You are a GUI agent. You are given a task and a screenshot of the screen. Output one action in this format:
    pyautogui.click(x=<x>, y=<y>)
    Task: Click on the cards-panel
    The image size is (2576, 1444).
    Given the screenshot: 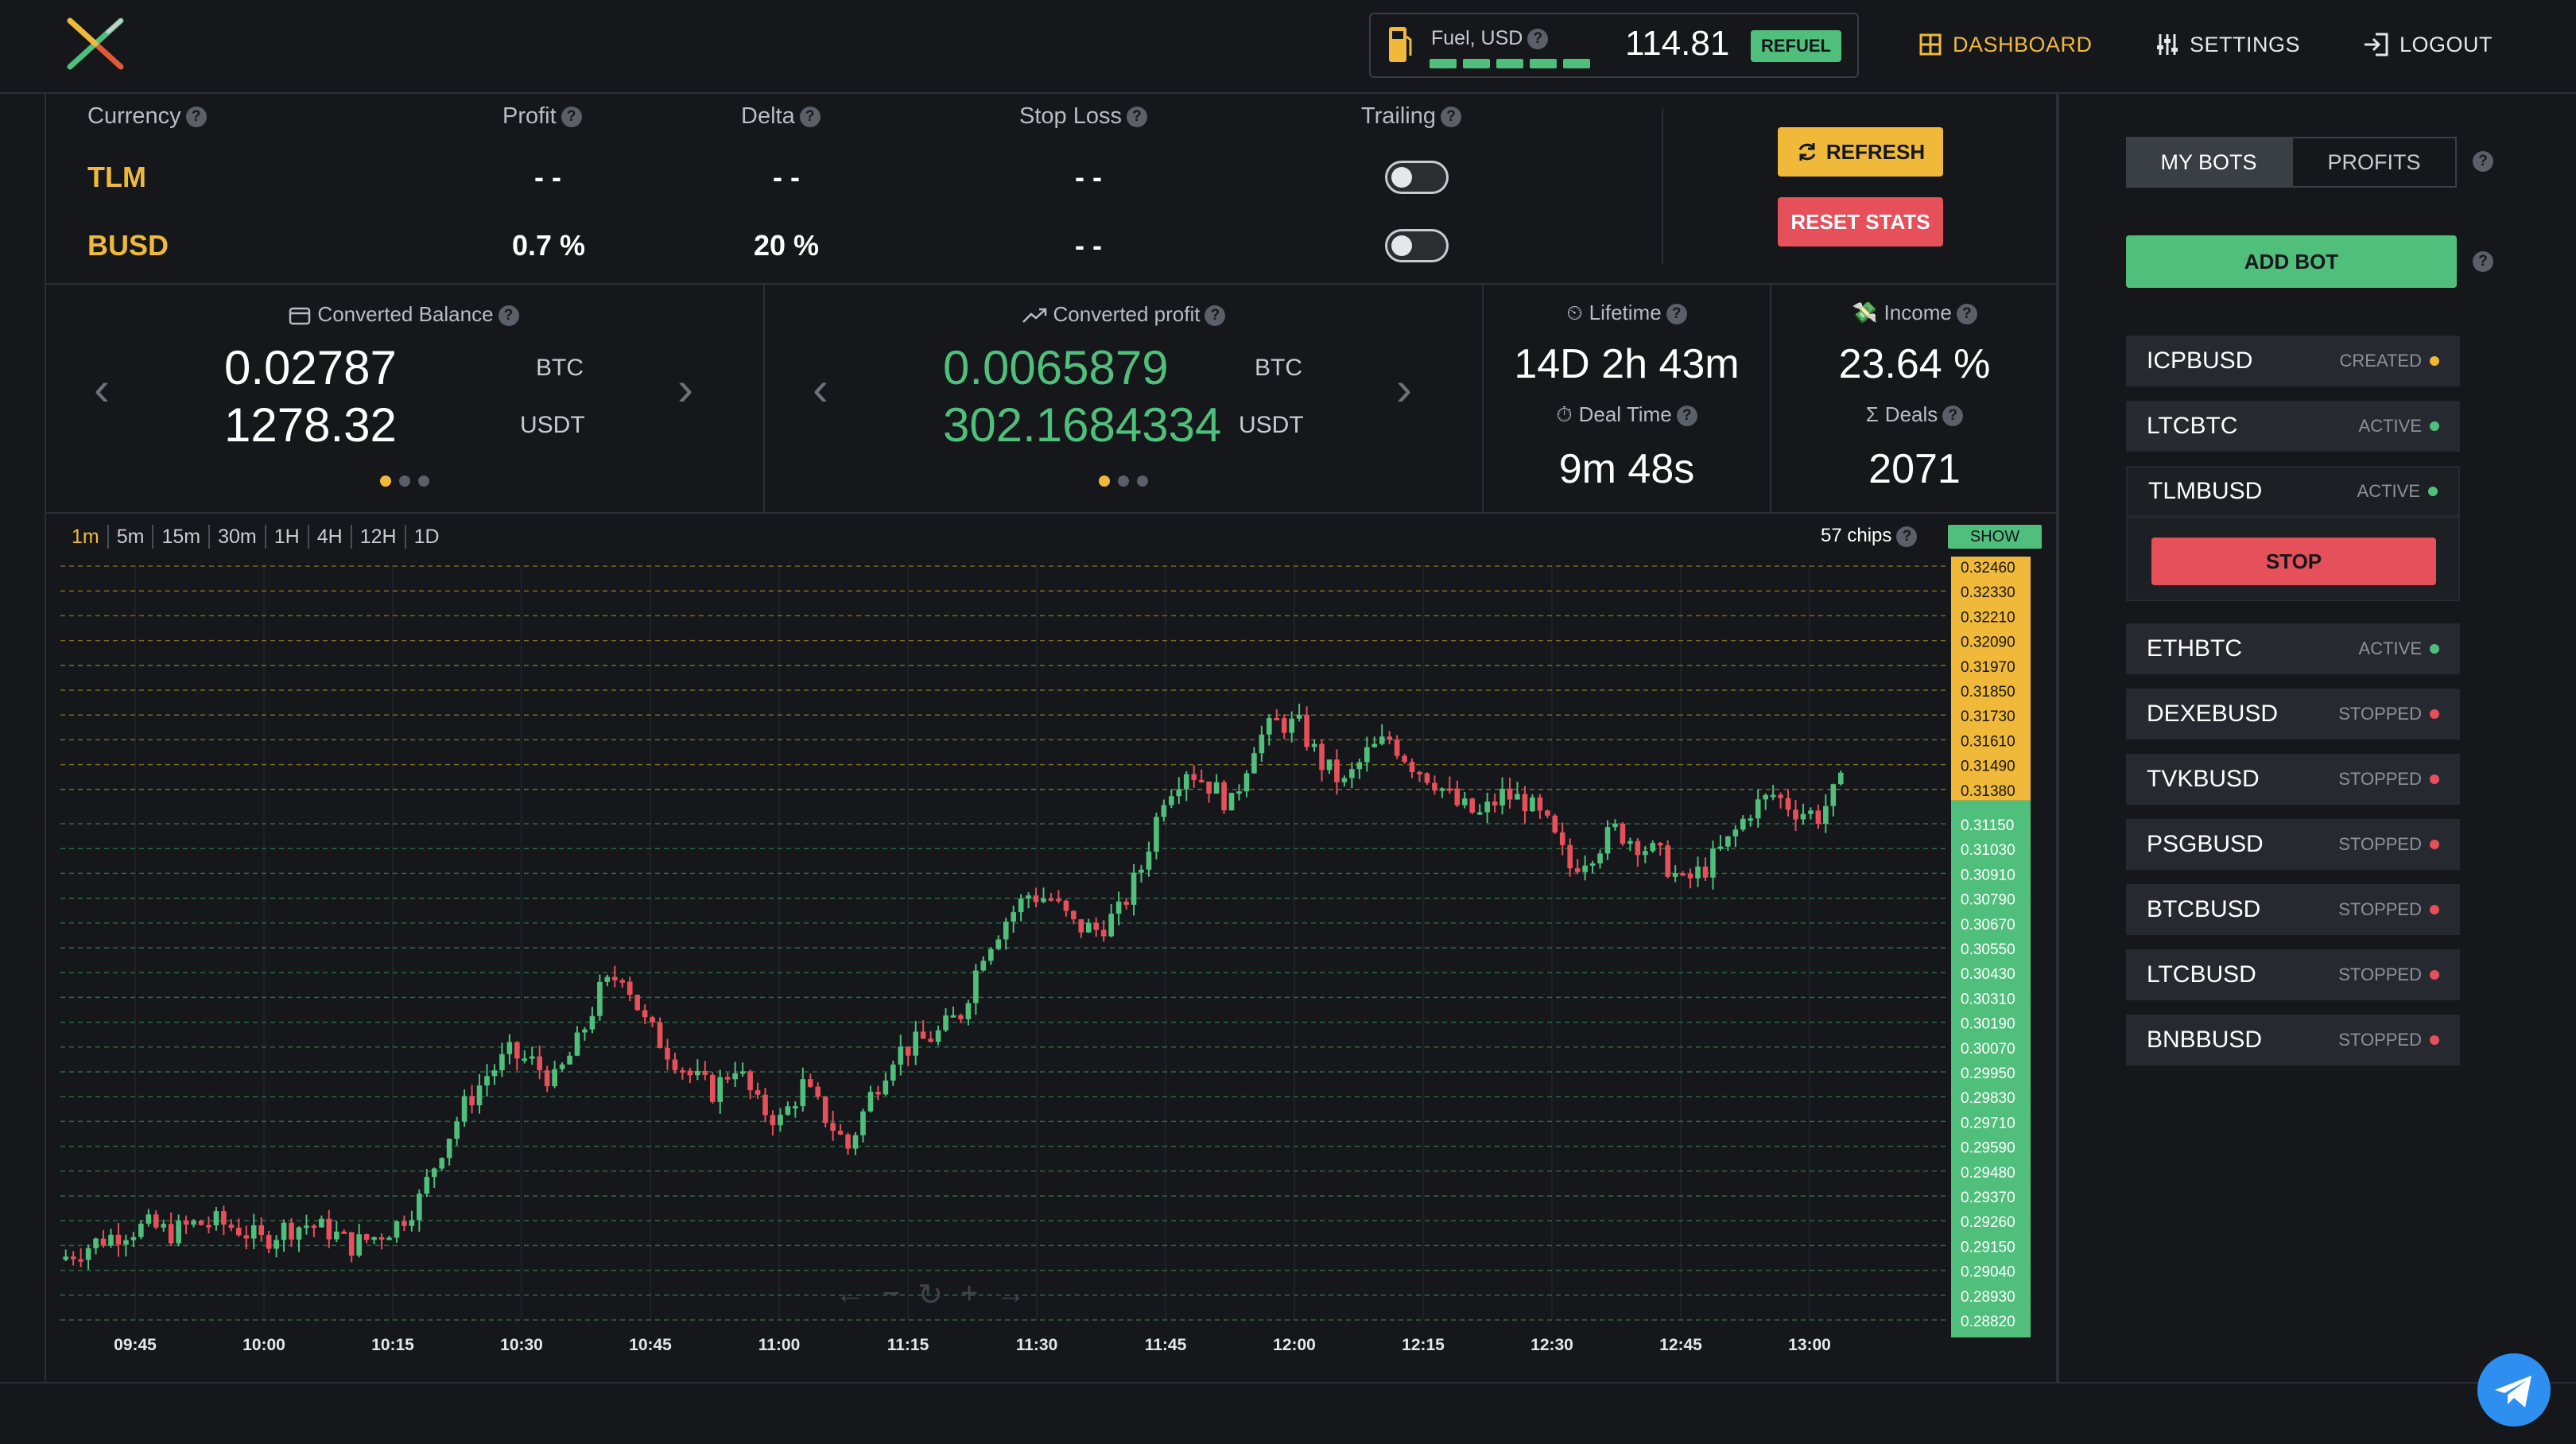 What is the action you would take?
    pyautogui.click(x=1052, y=398)
    